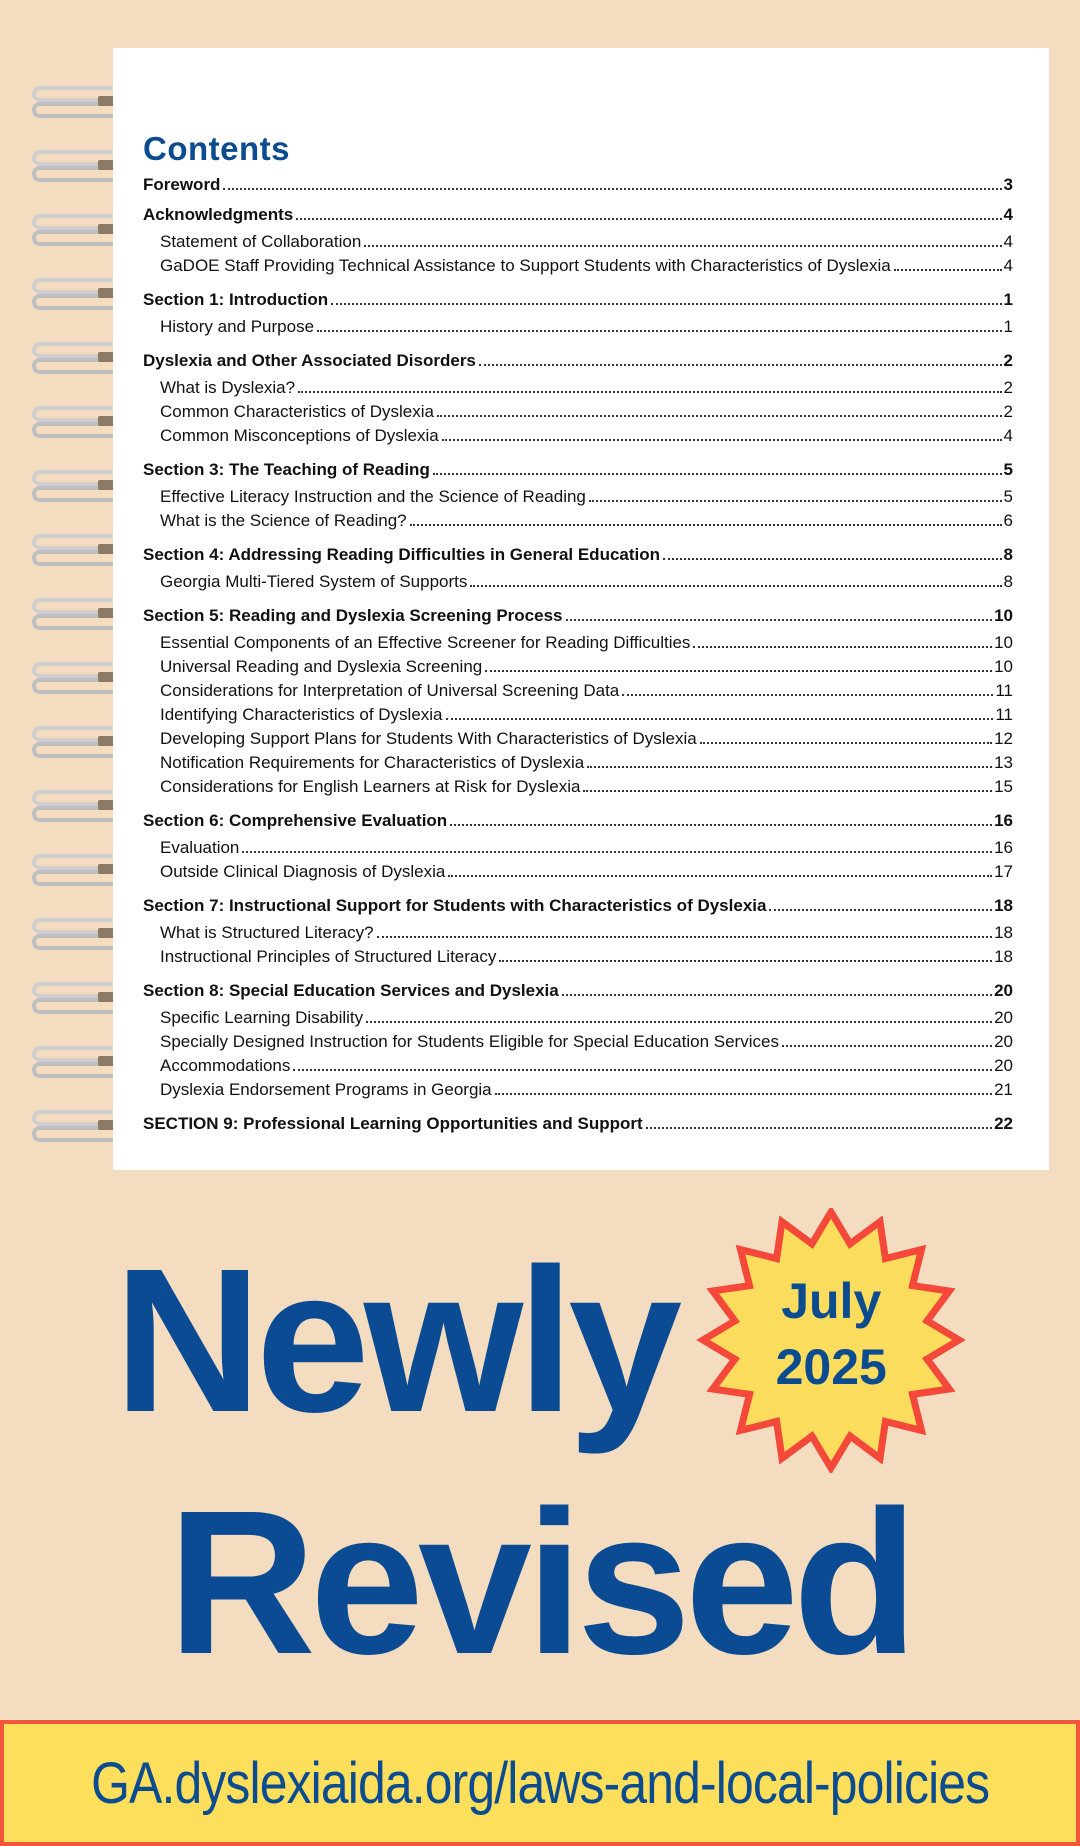 The image size is (1080, 1846). I want to click on toc-entry-title: Section 1: Introduction, so click(236, 299).